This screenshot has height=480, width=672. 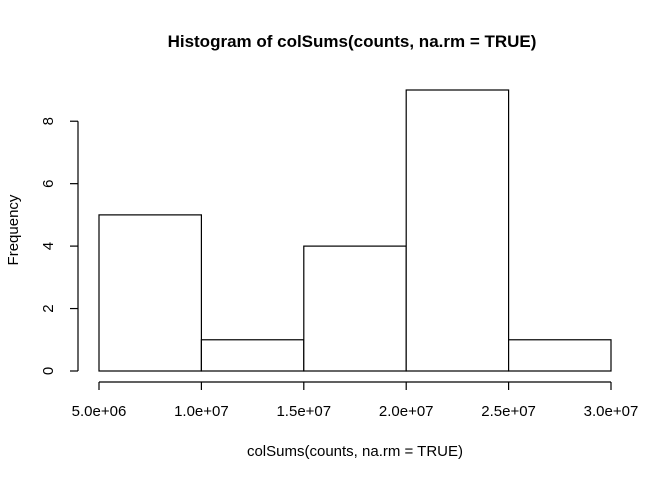 I want to click on y-axis: 0 2 4 6 8, so click(x=59, y=246).